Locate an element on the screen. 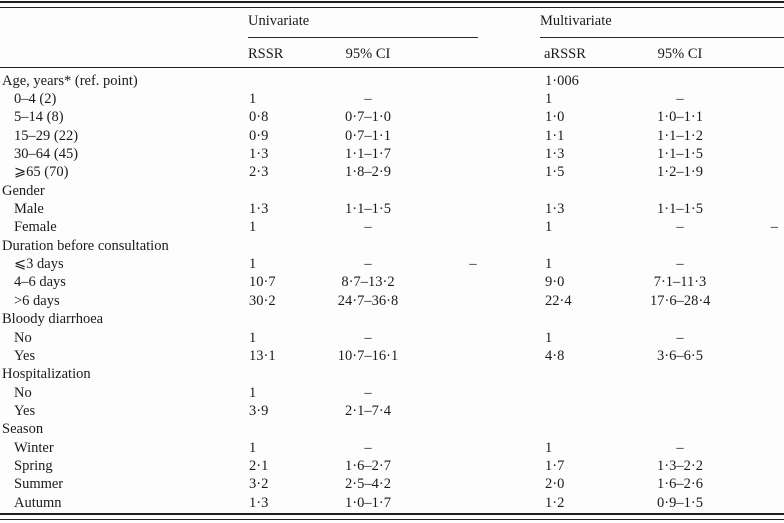  cell-ci-multivariate: 17·6–28·4 is located at coordinates (680, 300).